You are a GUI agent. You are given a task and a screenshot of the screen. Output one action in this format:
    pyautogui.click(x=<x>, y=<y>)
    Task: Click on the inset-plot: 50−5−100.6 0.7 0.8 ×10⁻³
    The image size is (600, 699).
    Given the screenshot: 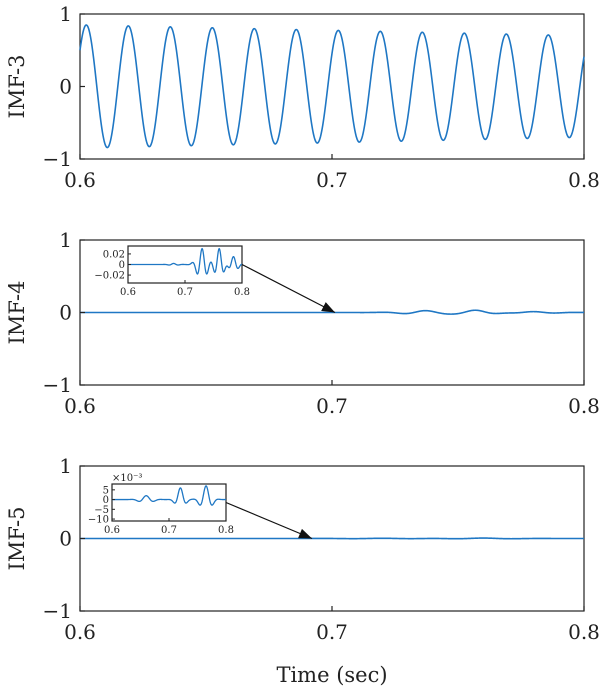 What is the action you would take?
    pyautogui.click(x=200, y=506)
    